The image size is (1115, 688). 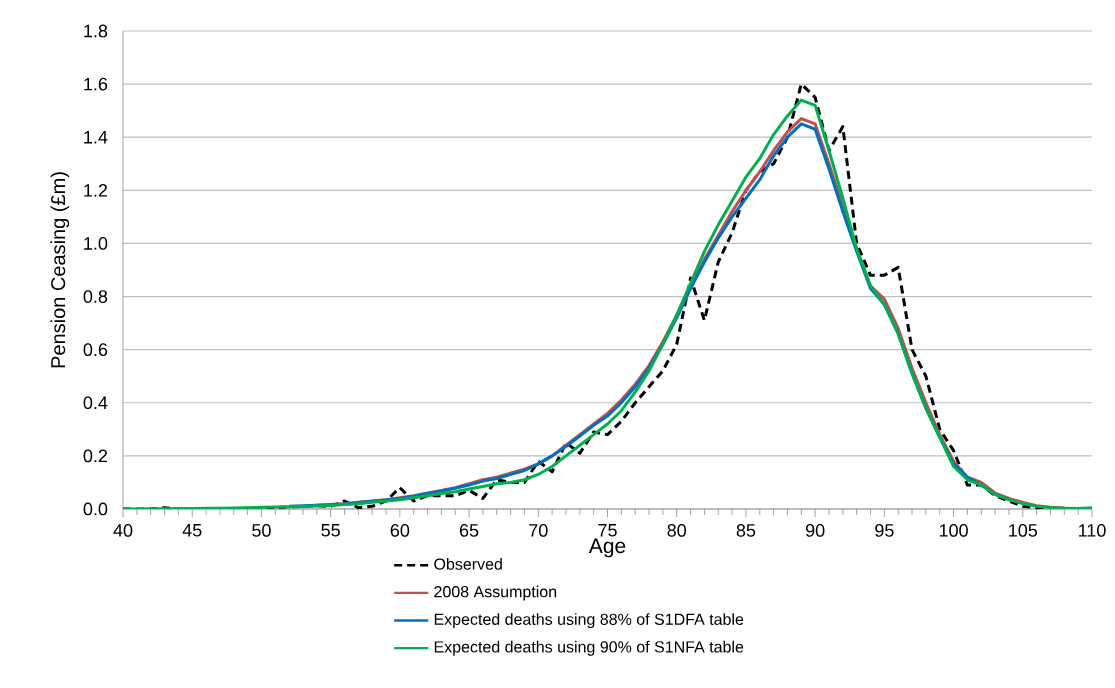 I want to click on x-tick-label: 55, so click(x=330, y=530).